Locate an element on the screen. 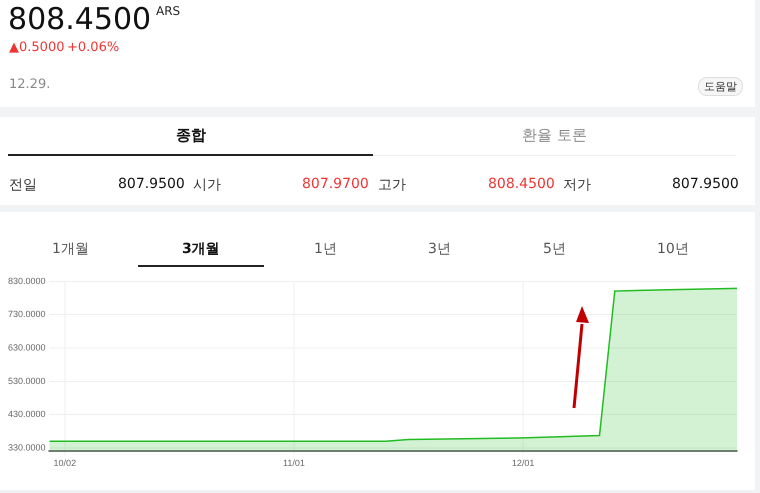 The width and height of the screenshot is (760, 493). text: 808.4500 is located at coordinates (80, 19).